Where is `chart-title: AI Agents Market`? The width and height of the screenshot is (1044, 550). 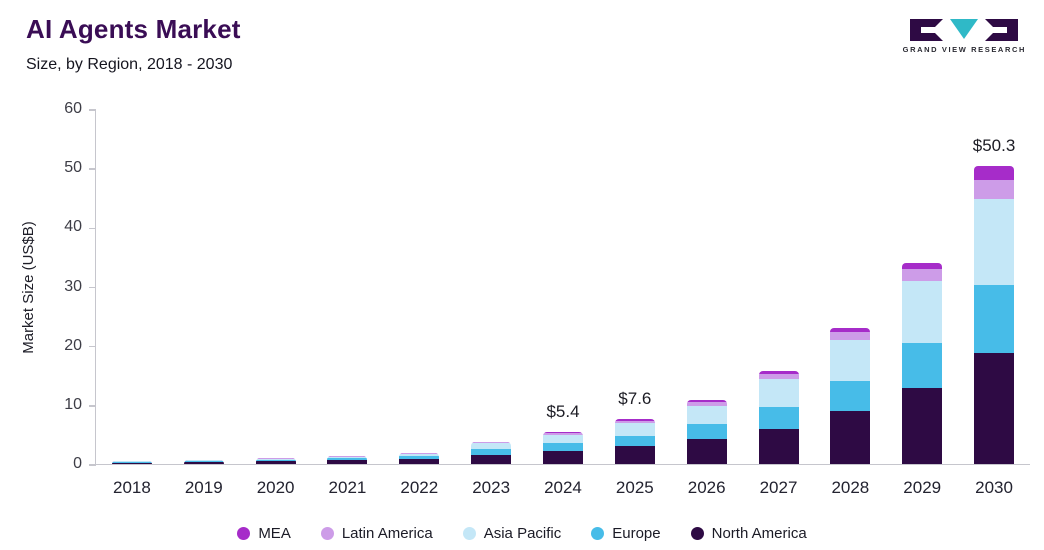
chart-title: AI Agents Market is located at coordinates (133, 29).